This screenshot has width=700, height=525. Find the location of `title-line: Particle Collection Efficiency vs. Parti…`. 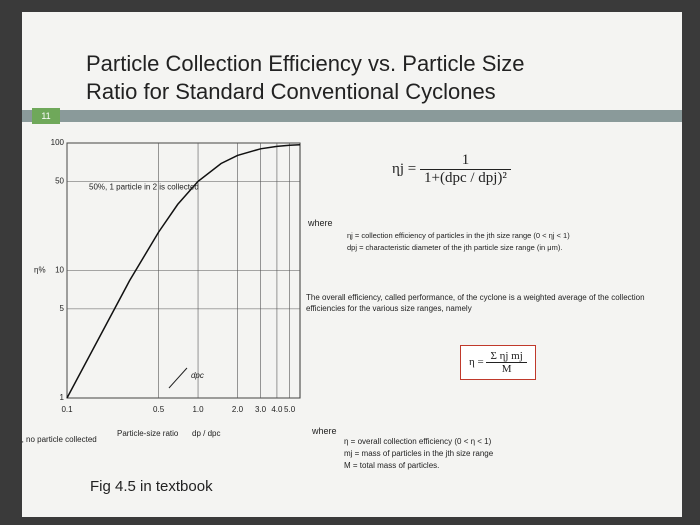

title-line: Particle Collection Efficiency vs. Parti… is located at coordinates (305, 63).